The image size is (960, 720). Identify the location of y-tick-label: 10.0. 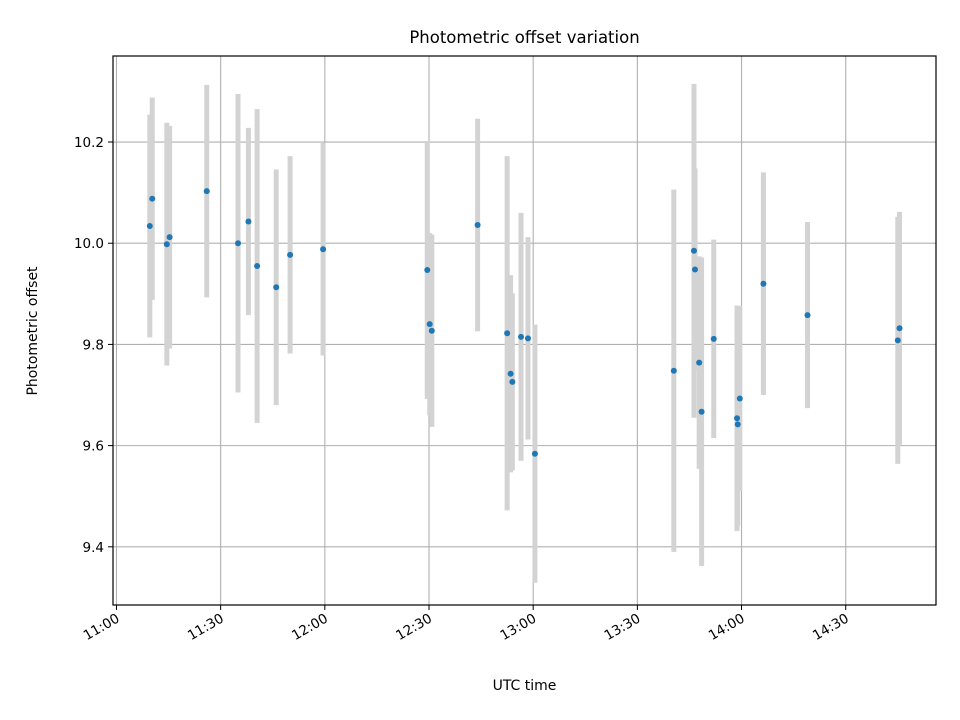
(89, 244).